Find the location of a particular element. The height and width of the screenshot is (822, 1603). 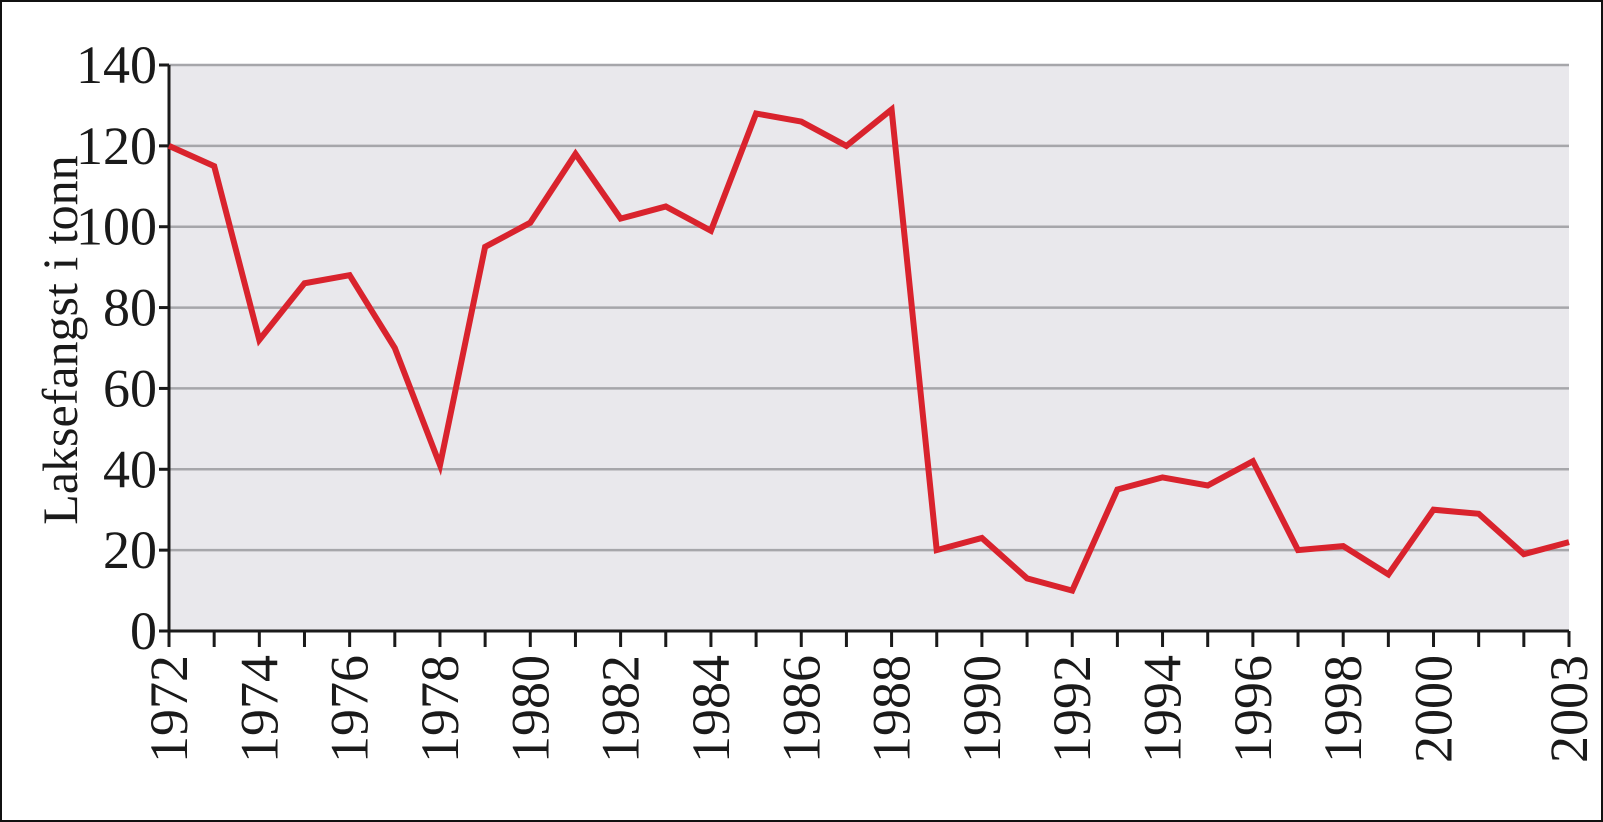

x-tick-label: 1988 is located at coordinates (892, 709).